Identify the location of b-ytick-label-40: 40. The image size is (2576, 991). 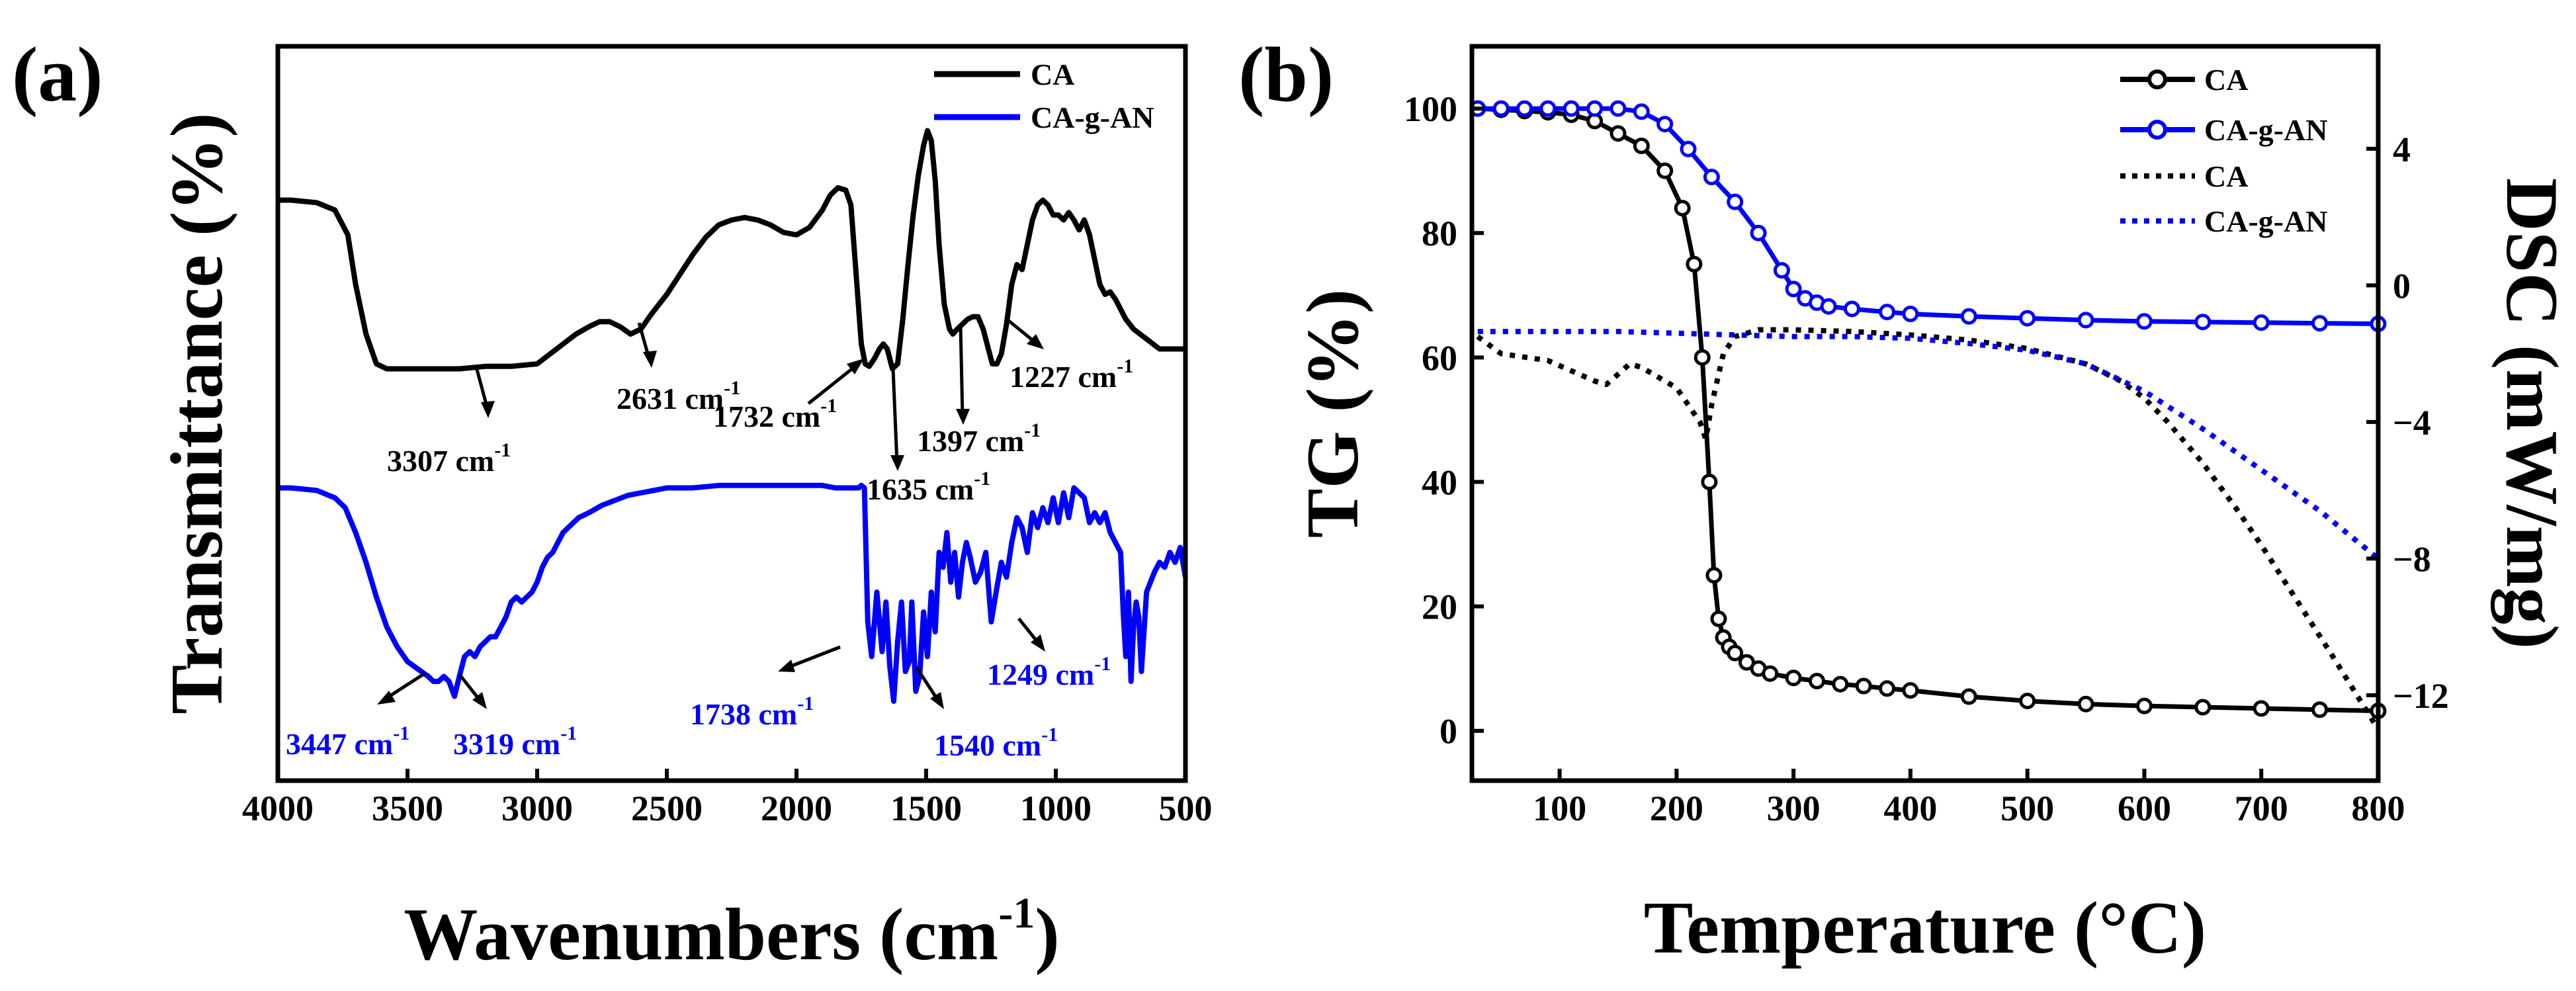
(1439, 482).